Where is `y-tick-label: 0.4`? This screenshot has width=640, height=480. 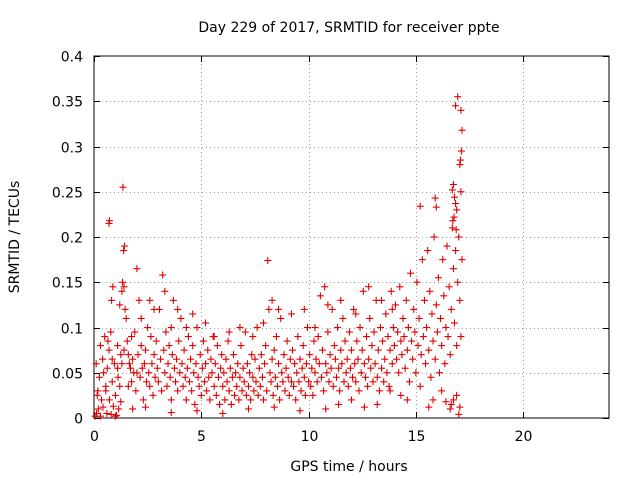
y-tick-label: 0.4 is located at coordinates (72, 58).